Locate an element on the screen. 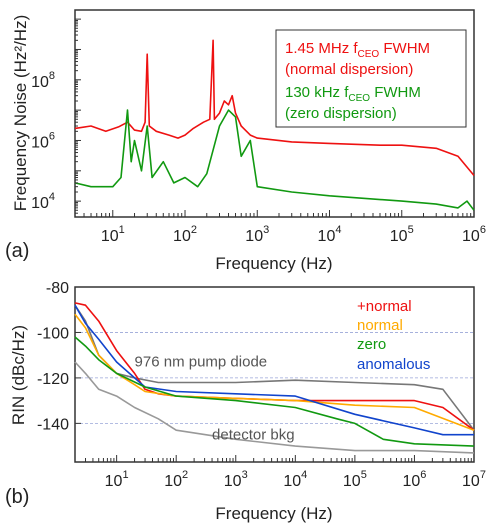 The width and height of the screenshot is (488, 528). y-tick-label-a-2: 10⁸ is located at coordinates (43, 80).